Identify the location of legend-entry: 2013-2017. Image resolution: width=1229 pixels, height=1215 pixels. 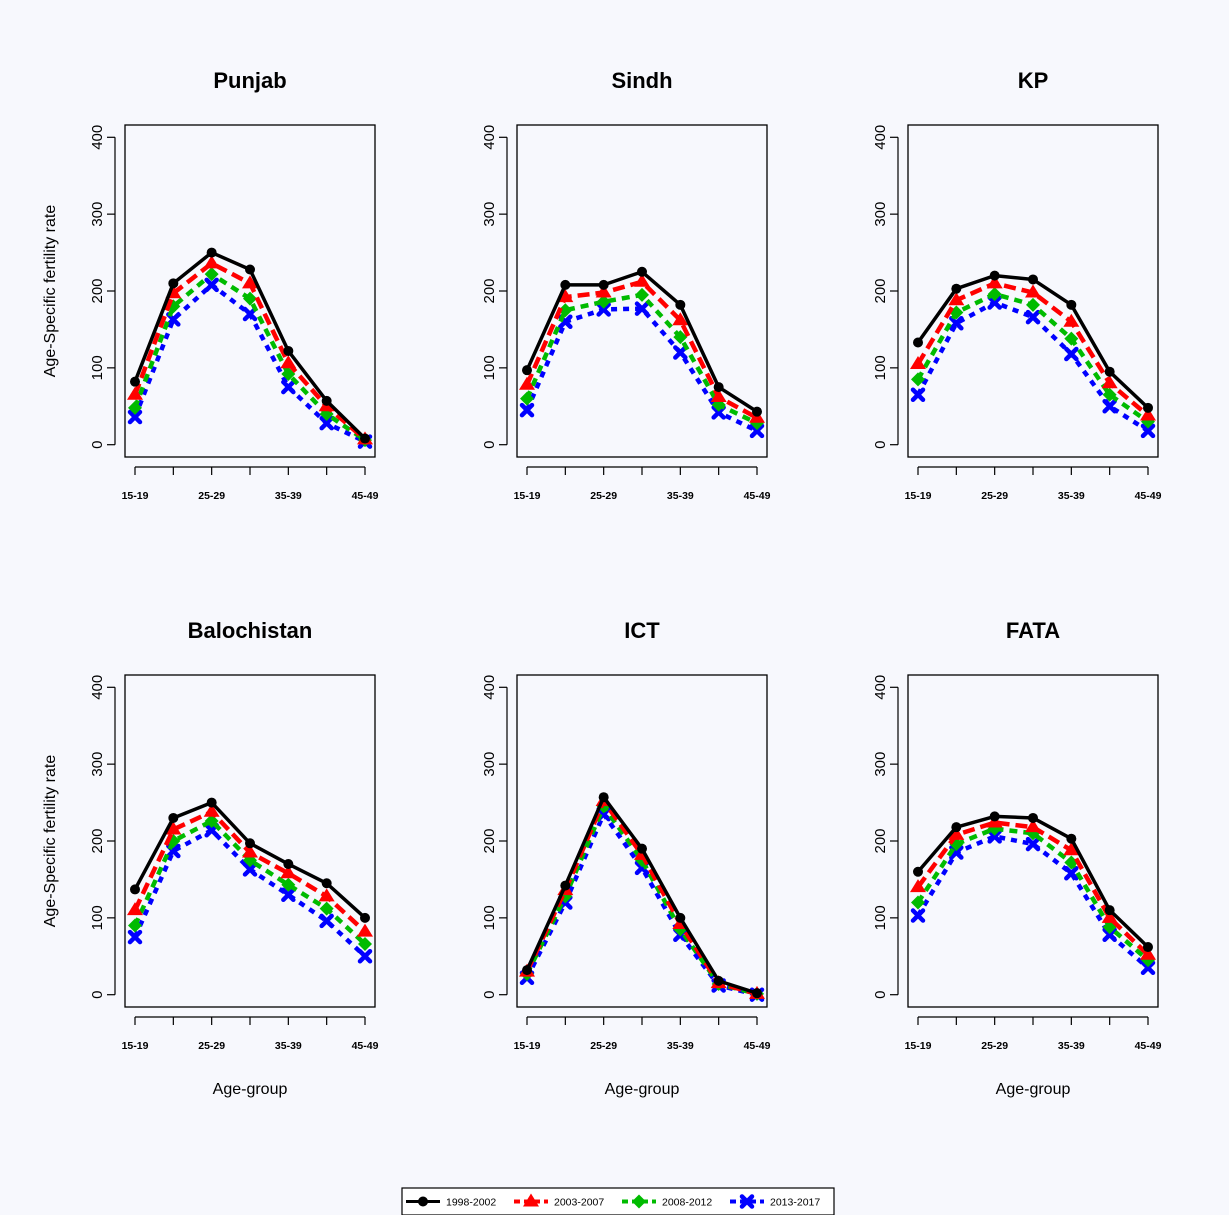
(775, 1201).